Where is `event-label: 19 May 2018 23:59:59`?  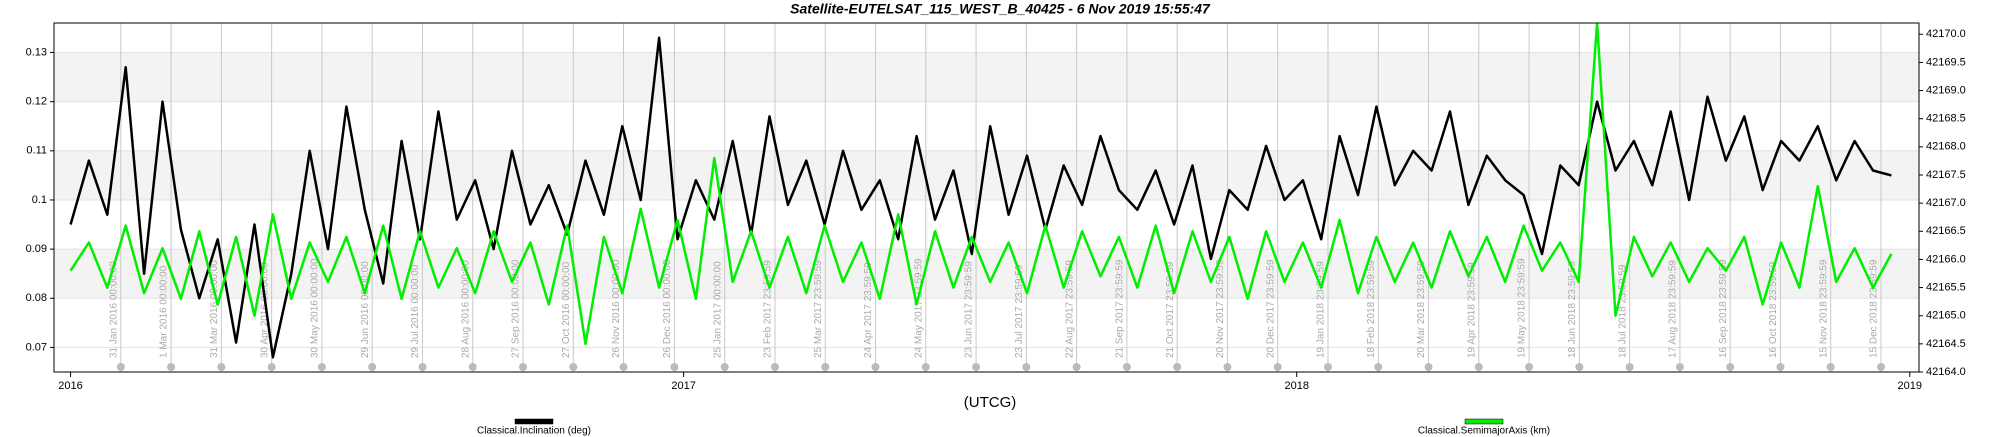
event-label: 19 May 2018 23:59:59 is located at coordinates (1522, 308).